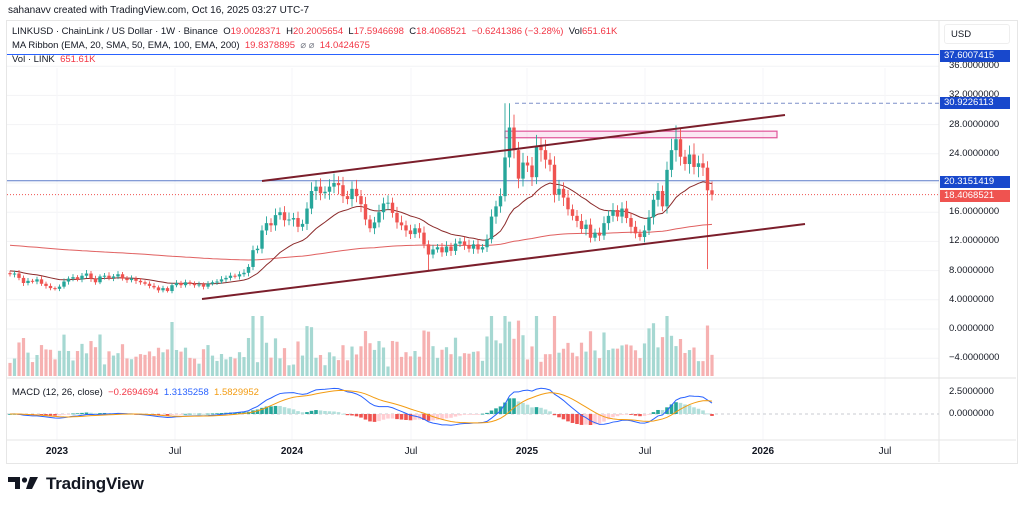  Describe the element at coordinates (974, 212) in the screenshot. I see `price-tick-label: 16.0000000` at that location.